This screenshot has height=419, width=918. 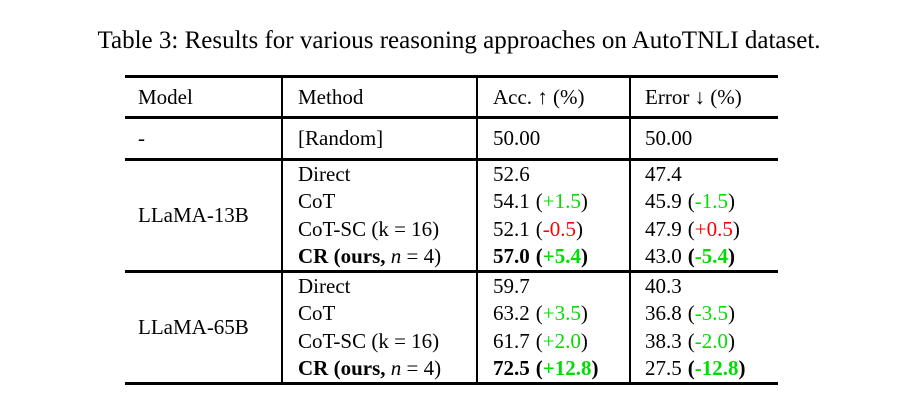 I want to click on table-row: CoT-SC (k = 16) 52.1 (-0.5) 47.9 (+0.5), so click(x=451, y=229).